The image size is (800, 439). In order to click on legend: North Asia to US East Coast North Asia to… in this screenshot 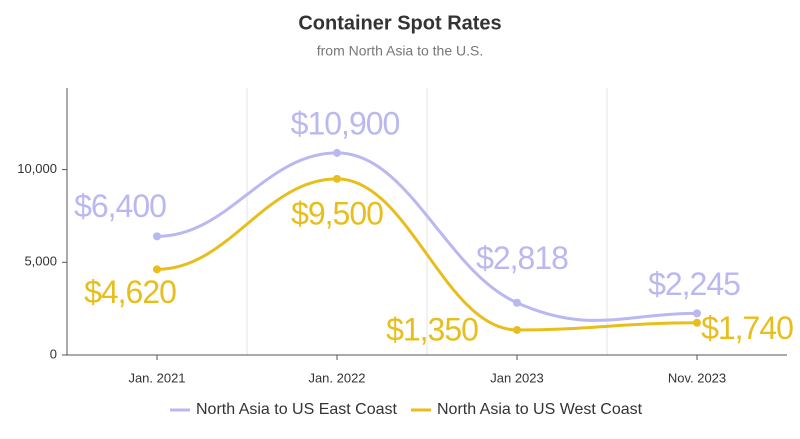, I will do `click(406, 409)`.